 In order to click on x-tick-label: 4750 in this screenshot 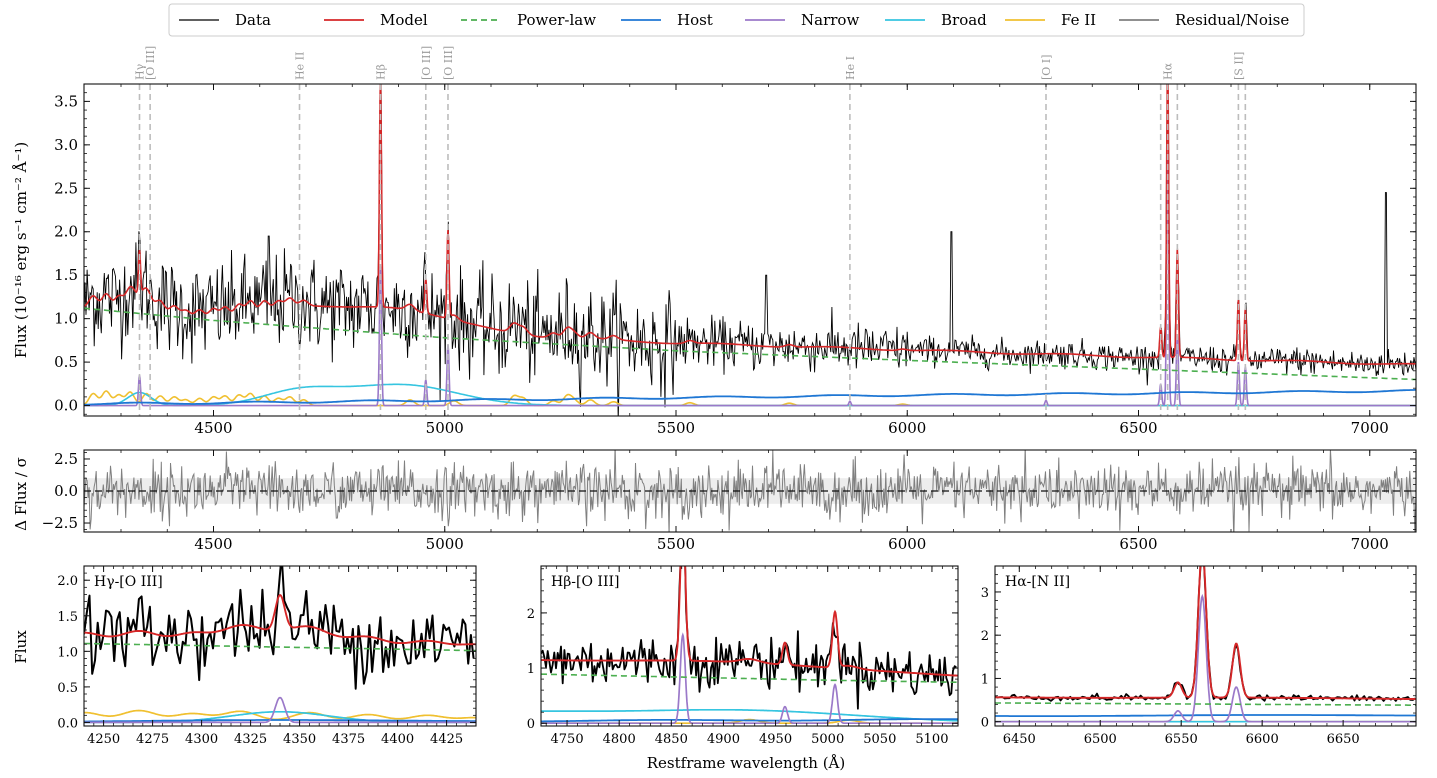, I will do `click(567, 739)`.